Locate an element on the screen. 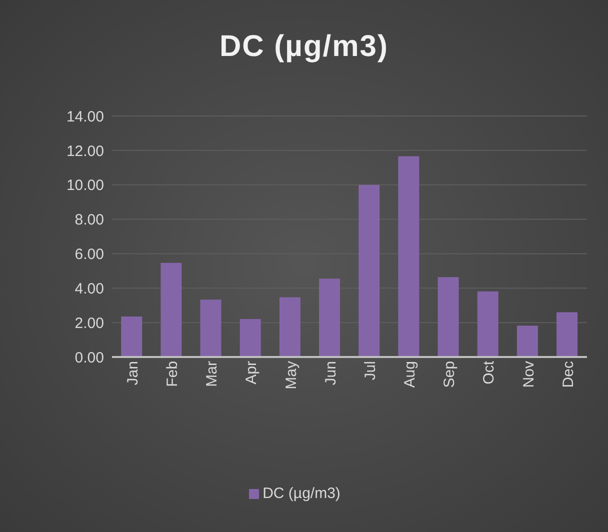 The image size is (608, 532). y-tick-label: 0.00 is located at coordinates (89, 357).